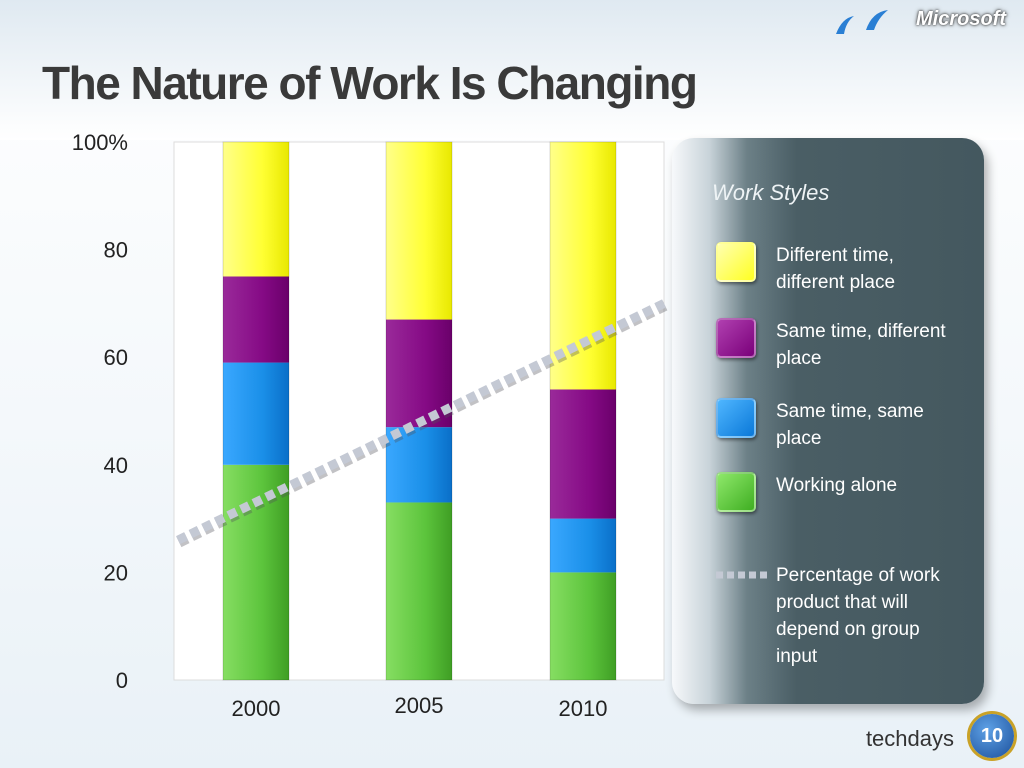  I want to click on y-tick-label-40: 40, so click(116, 465).